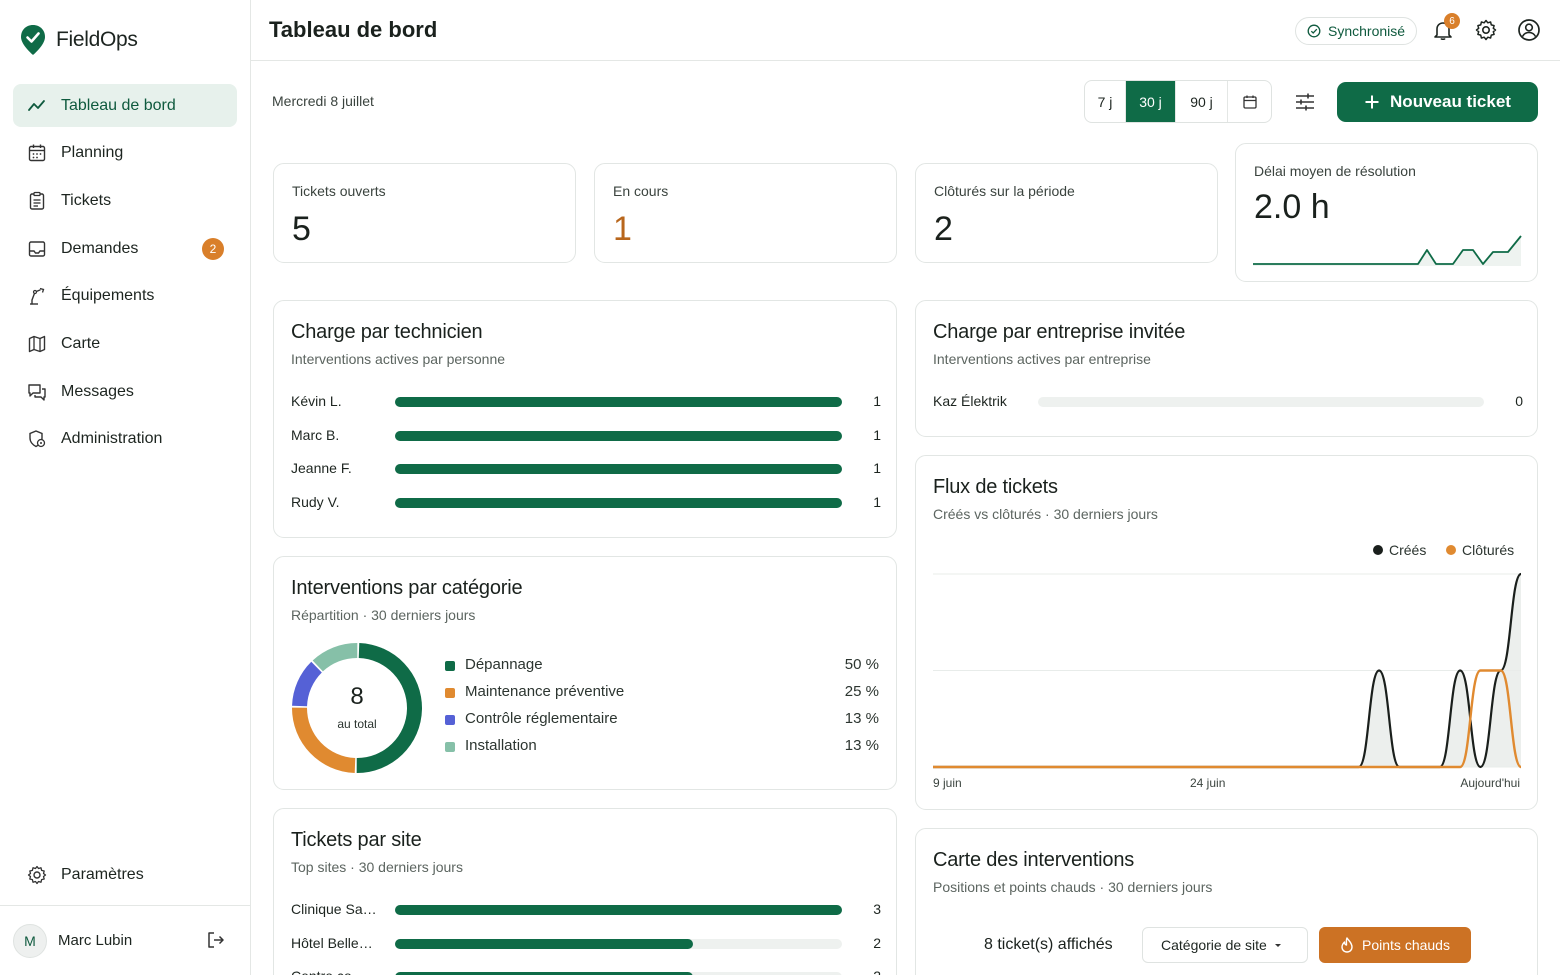  What do you see at coordinates (1486, 30) in the screenshot?
I see `settings-gear-icon` at bounding box center [1486, 30].